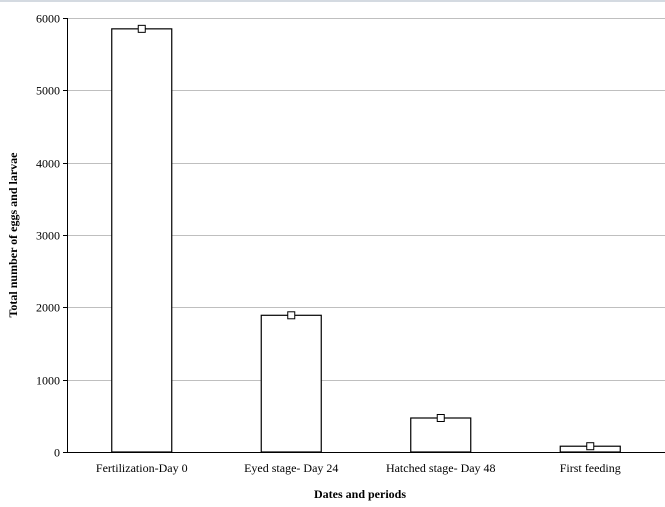  I want to click on y-tick-label: 5000, so click(48, 91).